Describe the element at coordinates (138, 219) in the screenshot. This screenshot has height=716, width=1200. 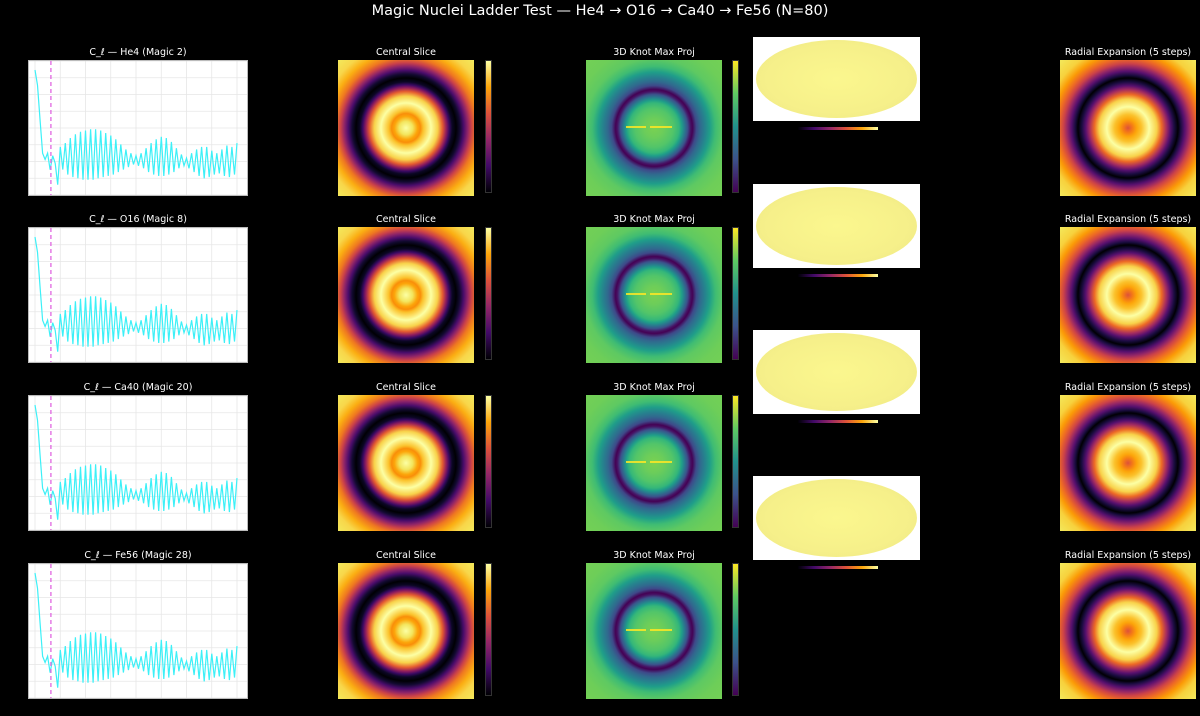
I see `cl-panel-title: C_ℓ — O16 (Magic 8)` at that location.